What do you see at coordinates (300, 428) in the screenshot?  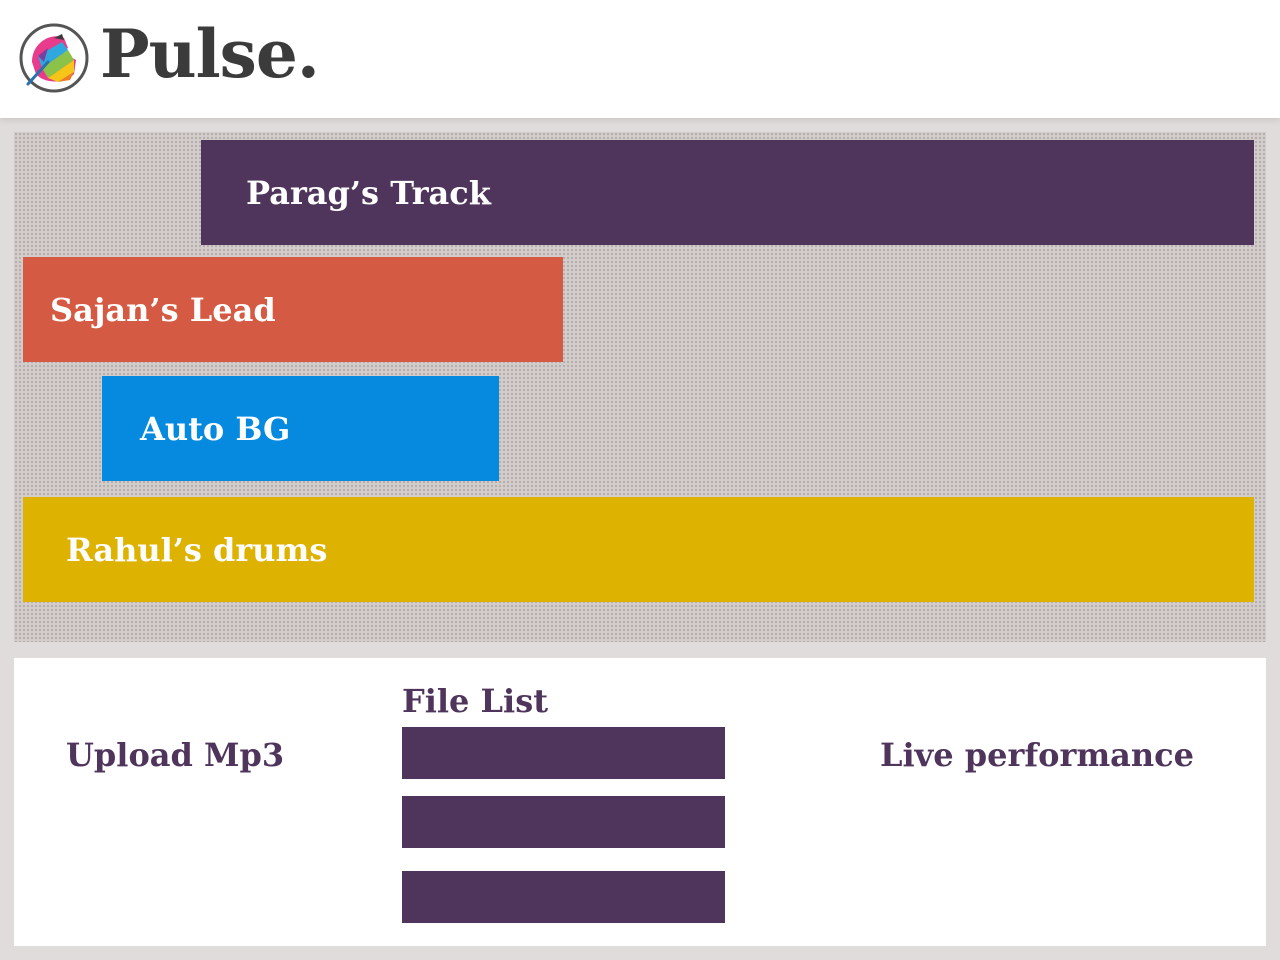 I see `track-auto-bg: Auto BG` at bounding box center [300, 428].